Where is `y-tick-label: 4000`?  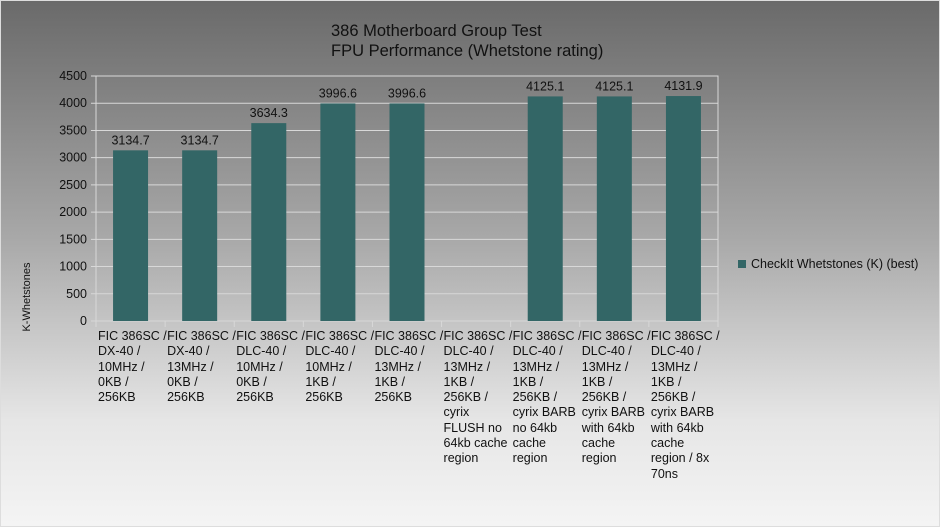 y-tick-label: 4000 is located at coordinates (73, 103).